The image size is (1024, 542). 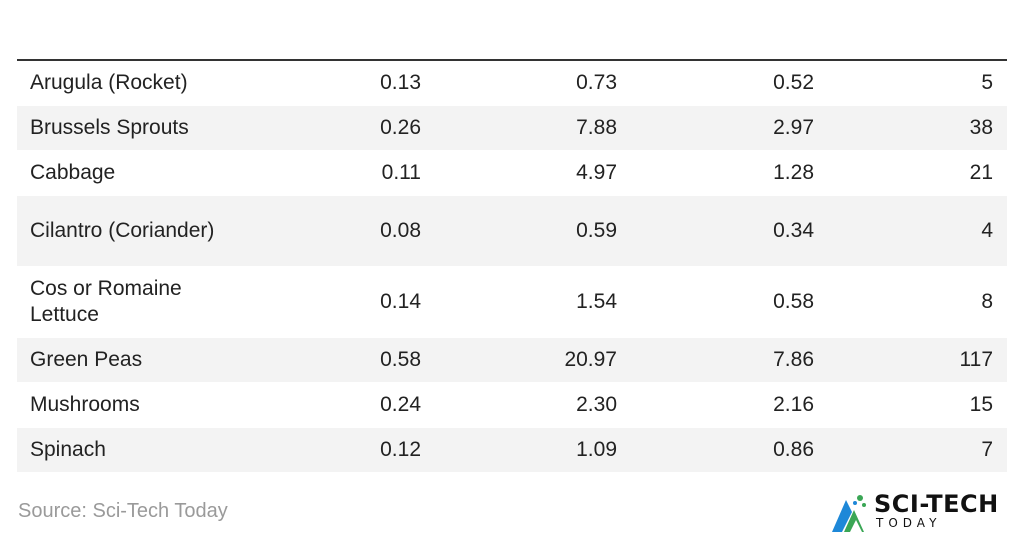 What do you see at coordinates (320, 173) in the screenshot?
I see `cell-value: 0.11` at bounding box center [320, 173].